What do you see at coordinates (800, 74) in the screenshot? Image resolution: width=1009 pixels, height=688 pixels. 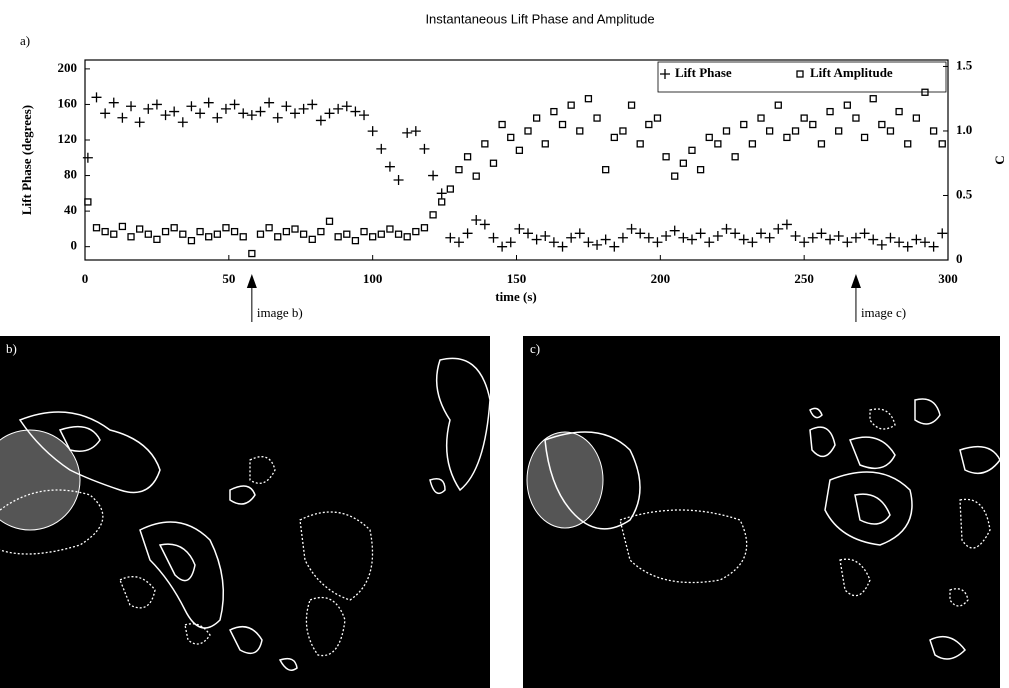 I see `legend-marker` at bounding box center [800, 74].